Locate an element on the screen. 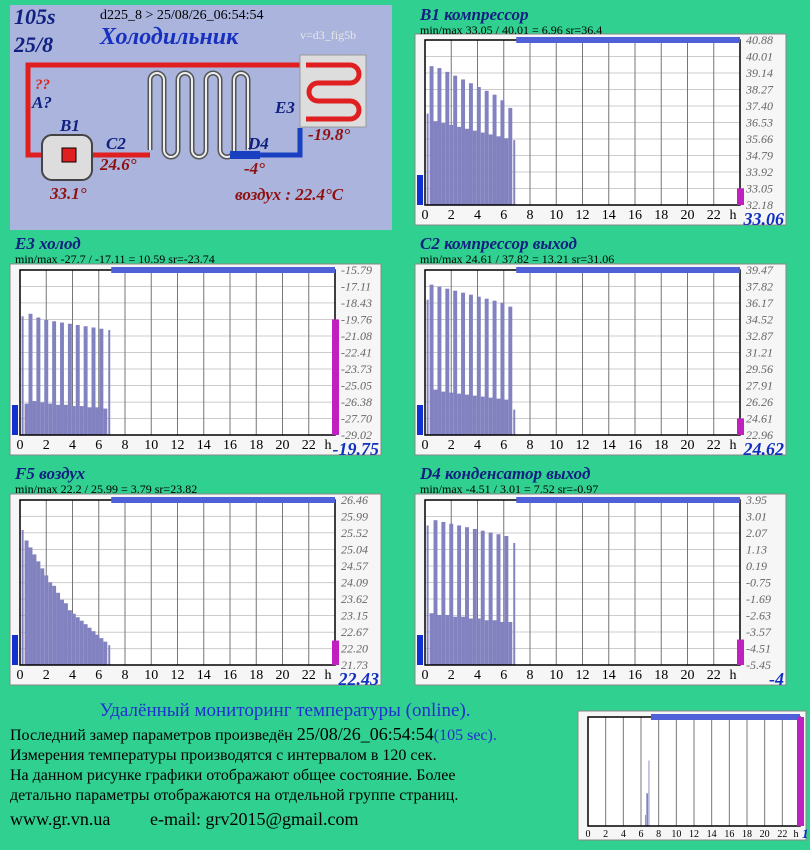 The width and height of the screenshot is (810, 850). x-tick-label: 8 is located at coordinates (530, 215).